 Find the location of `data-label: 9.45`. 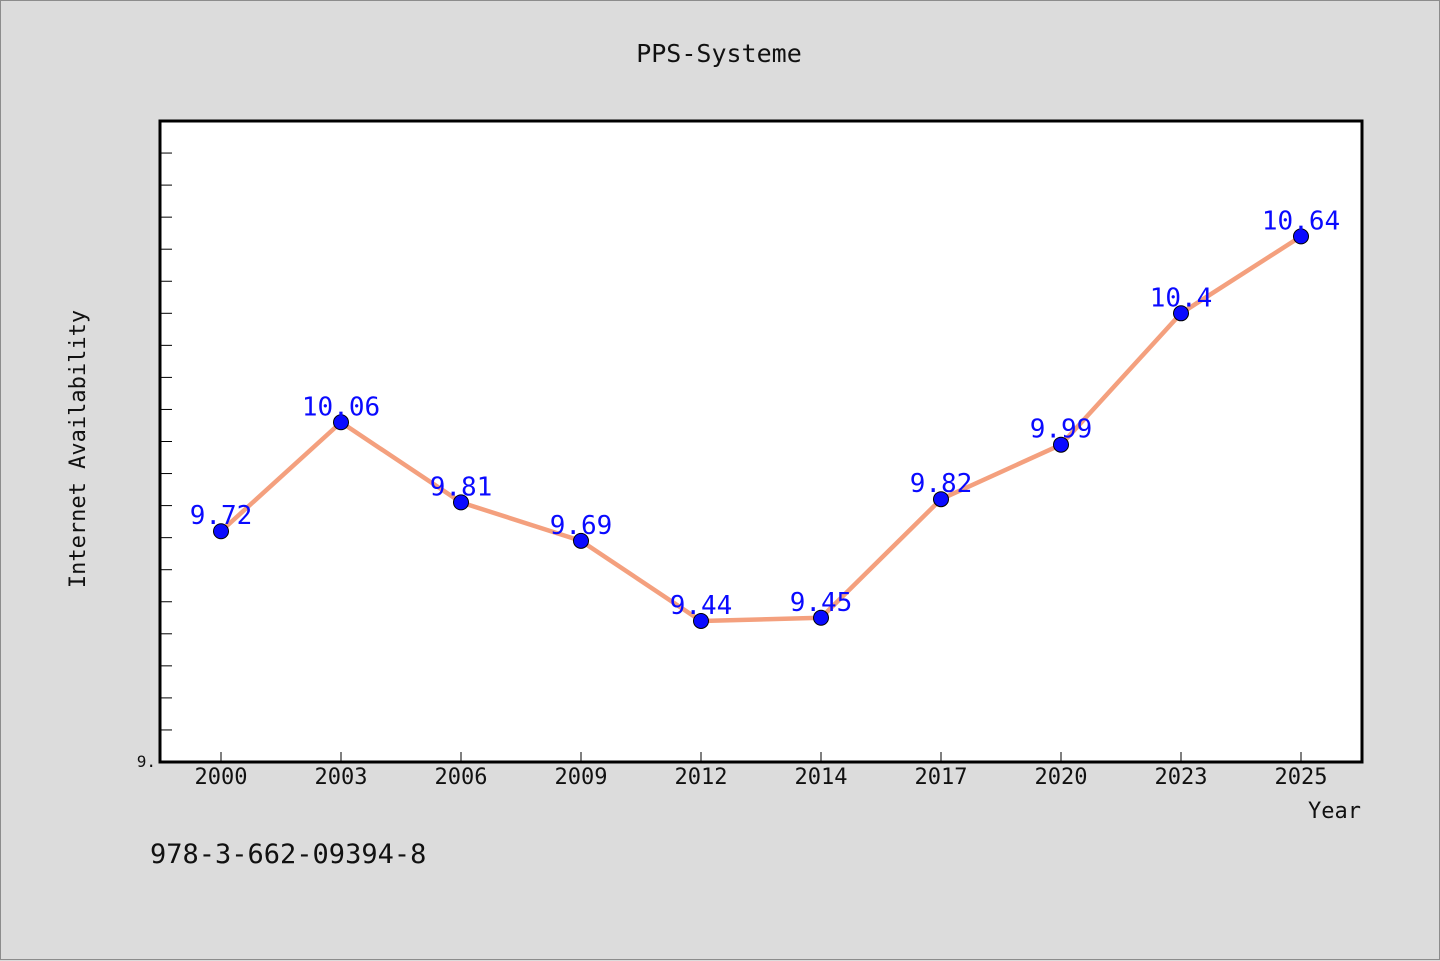

data-label: 9.45 is located at coordinates (821, 603).